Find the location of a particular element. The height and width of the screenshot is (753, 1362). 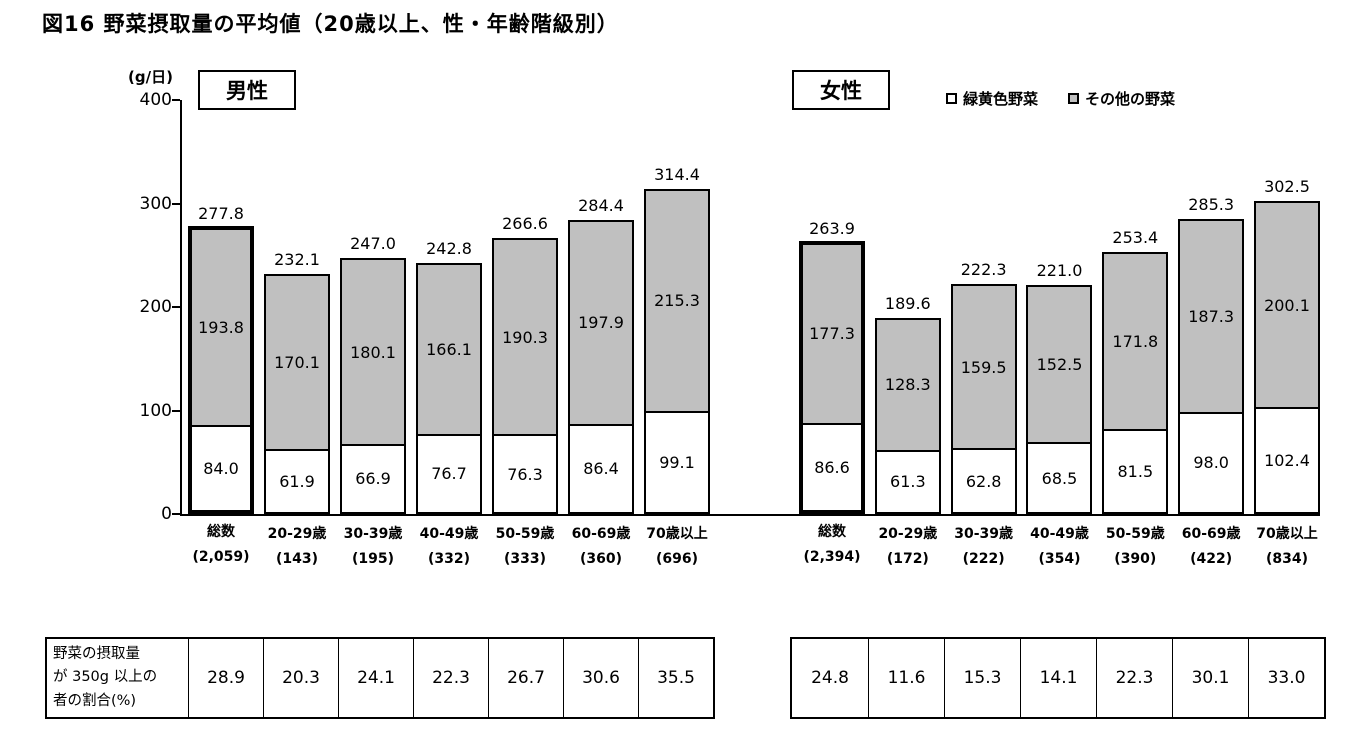

category-name: 40-49歳 is located at coordinates (1059, 534).